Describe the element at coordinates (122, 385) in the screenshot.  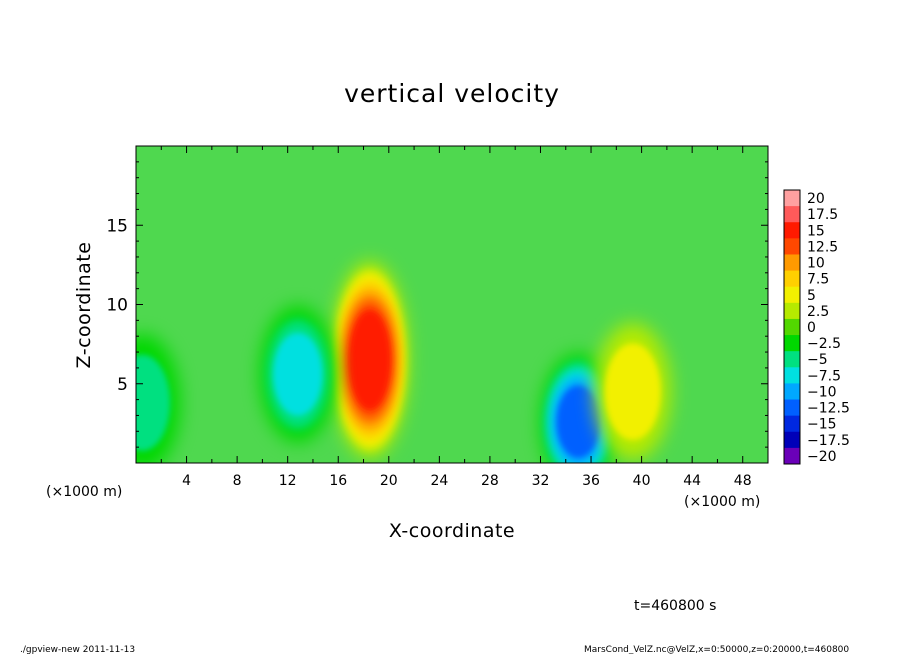
I see `y-tick-label: 5` at that location.